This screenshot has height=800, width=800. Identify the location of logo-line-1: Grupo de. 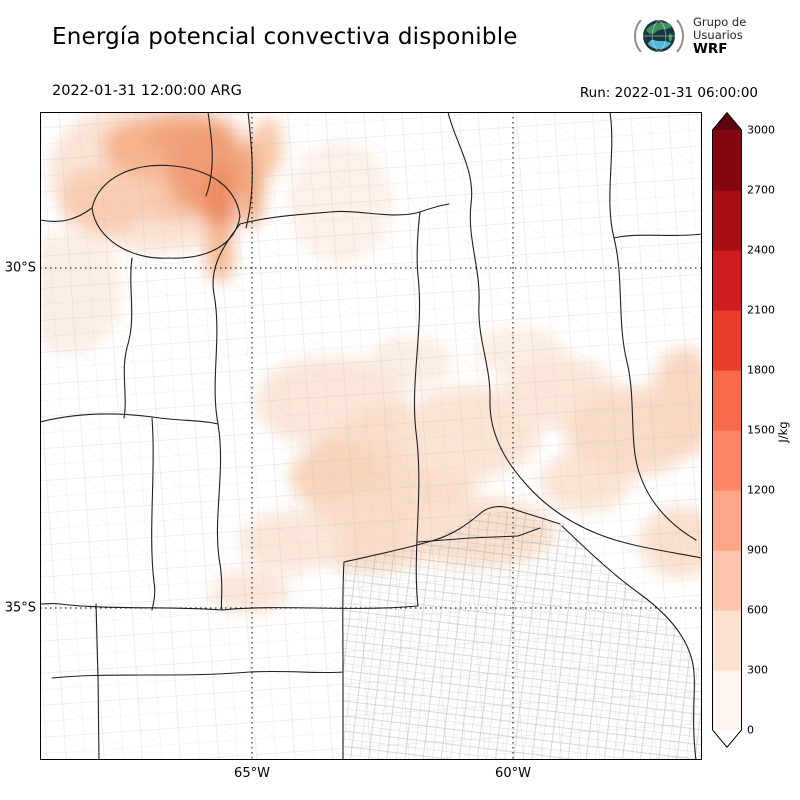
(720, 22).